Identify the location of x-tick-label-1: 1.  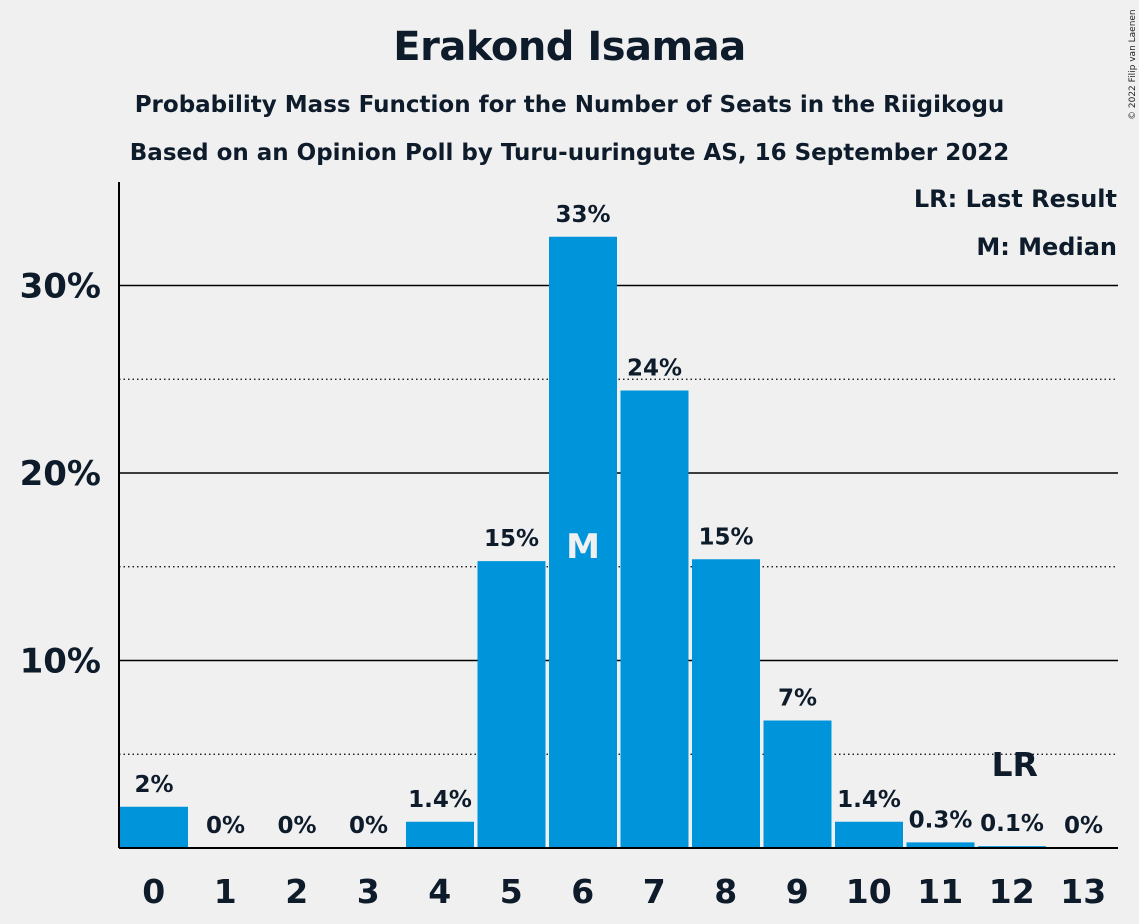
(225, 891).